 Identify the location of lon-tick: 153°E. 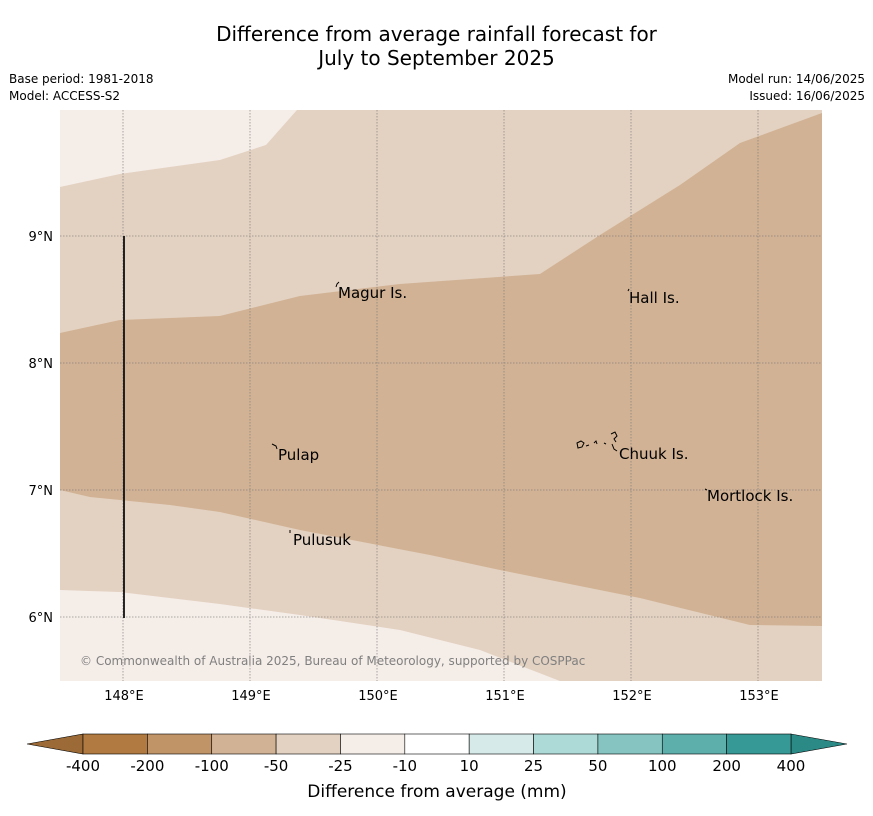
(759, 696).